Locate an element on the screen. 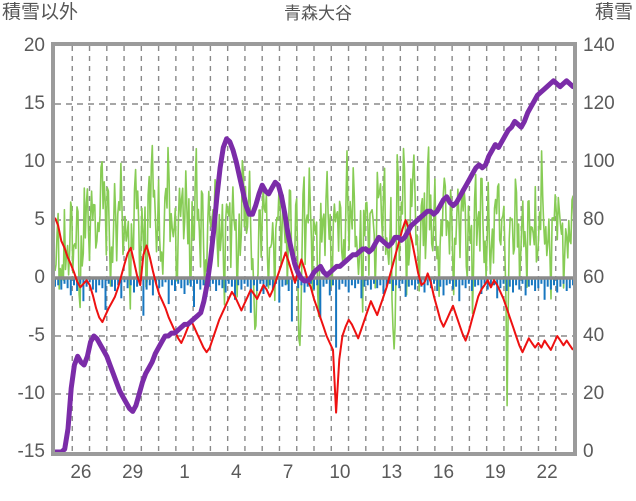 Image resolution: width=636 pixels, height=501 pixels. left-axis-ticks: 20 15 10 5 0 -5 -10 -15 is located at coordinates (22, 250).